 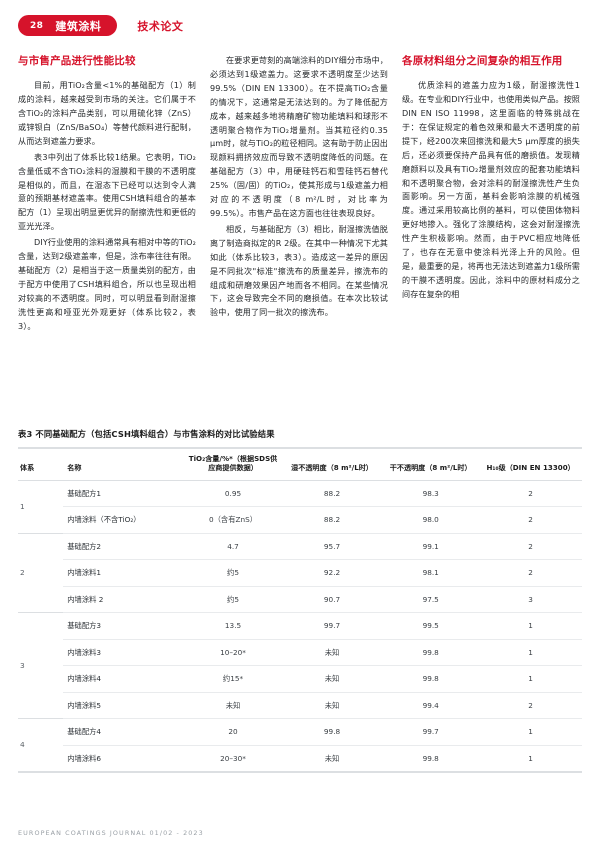 I want to click on column-header-name: 名称, so click(x=124, y=463).